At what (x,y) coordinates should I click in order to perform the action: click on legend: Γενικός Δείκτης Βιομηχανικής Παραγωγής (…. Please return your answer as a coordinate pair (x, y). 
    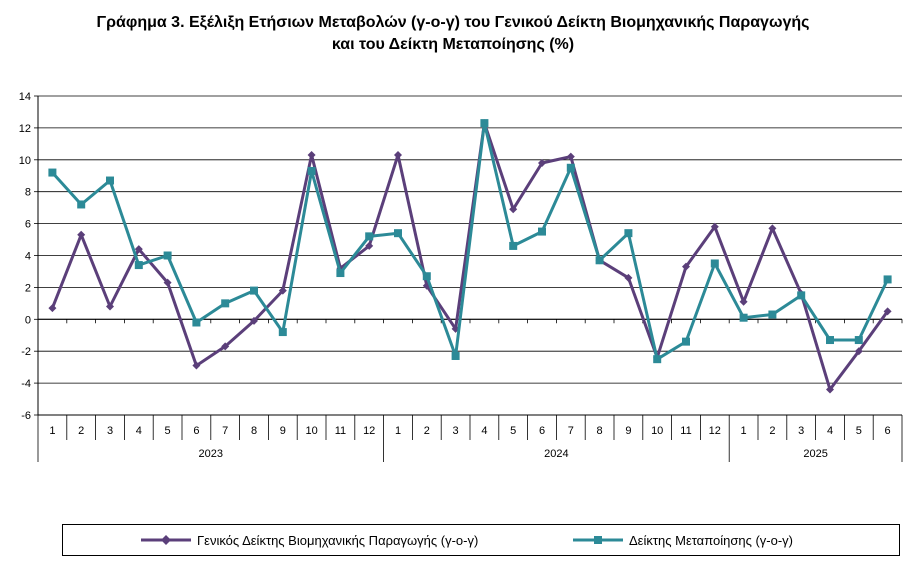
    Looking at the image, I should click on (481, 540).